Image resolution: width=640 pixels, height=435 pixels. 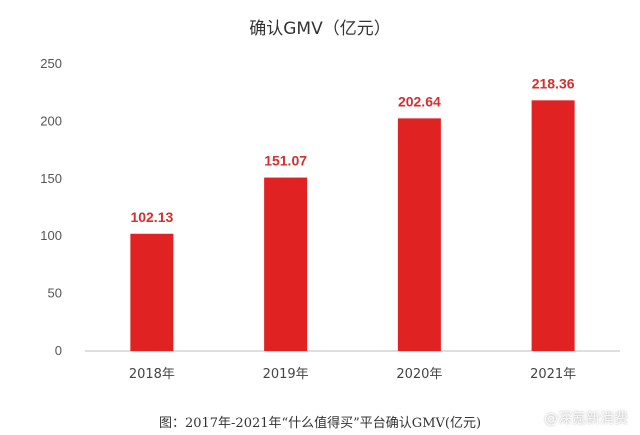 I want to click on x-tick-label: 2018年, so click(x=152, y=374).